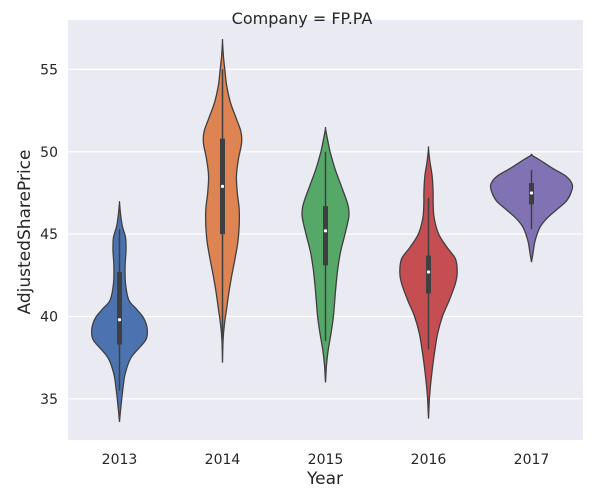 This screenshot has height=504, width=604. What do you see at coordinates (49, 153) in the screenshot?
I see `y-tick-50: 50` at bounding box center [49, 153].